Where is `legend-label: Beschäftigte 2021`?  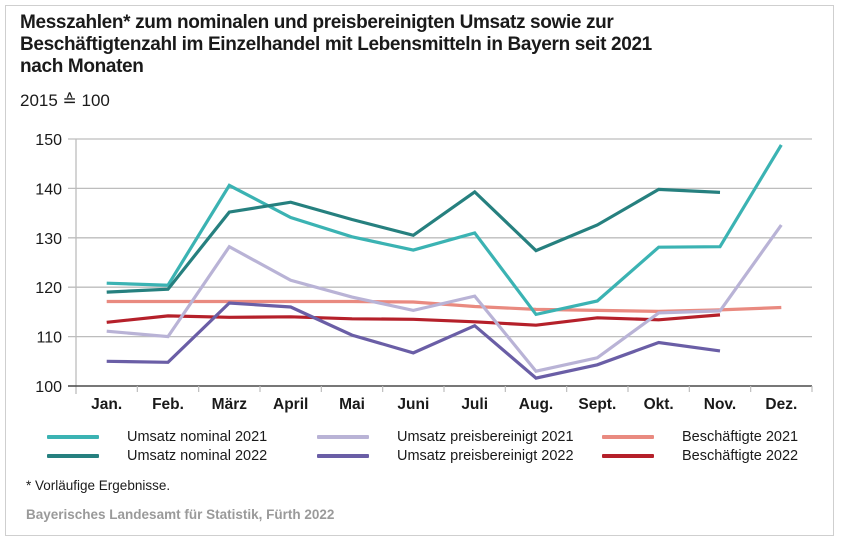 legend-label: Beschäftigte 2021 is located at coordinates (740, 437).